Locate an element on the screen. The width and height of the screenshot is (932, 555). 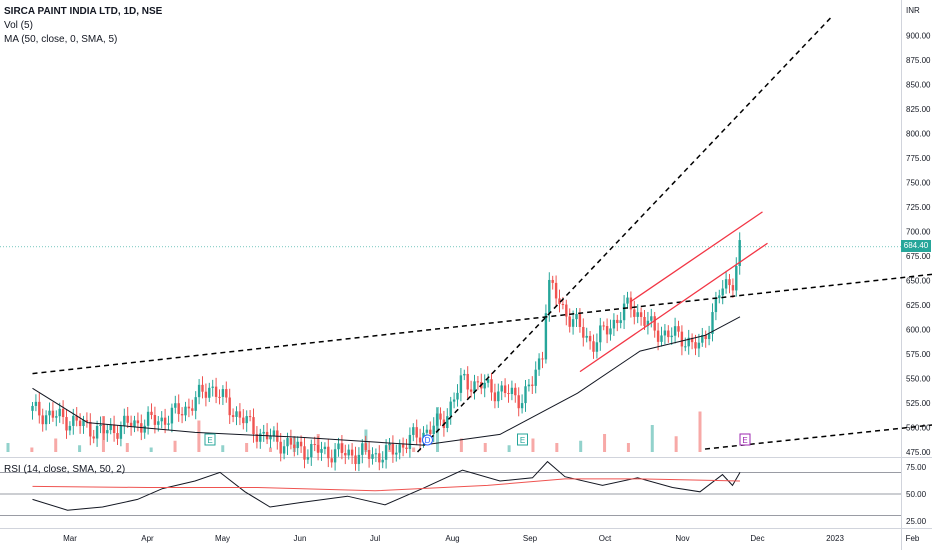
last-price-badge: 684.40 is located at coordinates (916, 246).